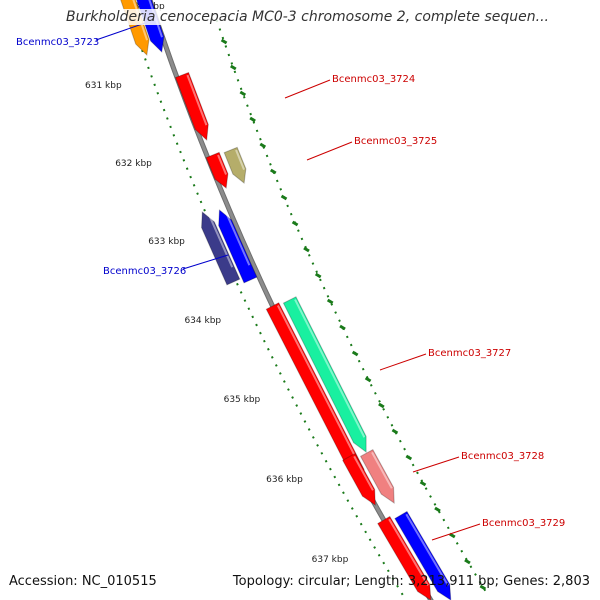 Image resolution: width=600 pixels, height=600 pixels. What do you see at coordinates (83, 581) in the screenshot?
I see `accession-text: Accession: NC_010515` at bounding box center [83, 581].